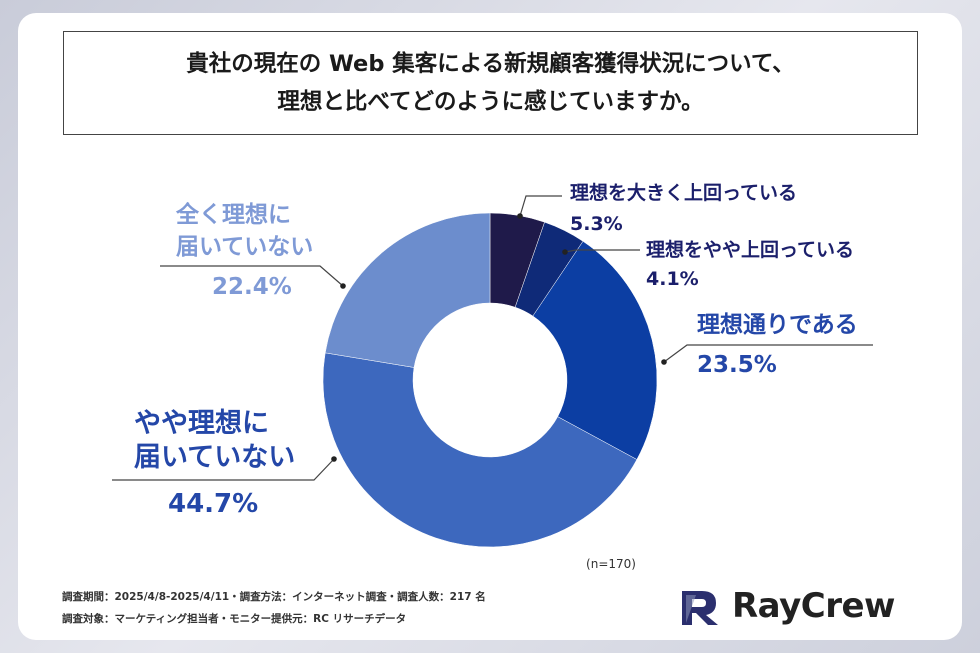 Image resolution: width=980 pixels, height=653 pixels. What do you see at coordinates (737, 365) in the screenshot?
I see `slice-value-label: 23.5%` at bounding box center [737, 365].